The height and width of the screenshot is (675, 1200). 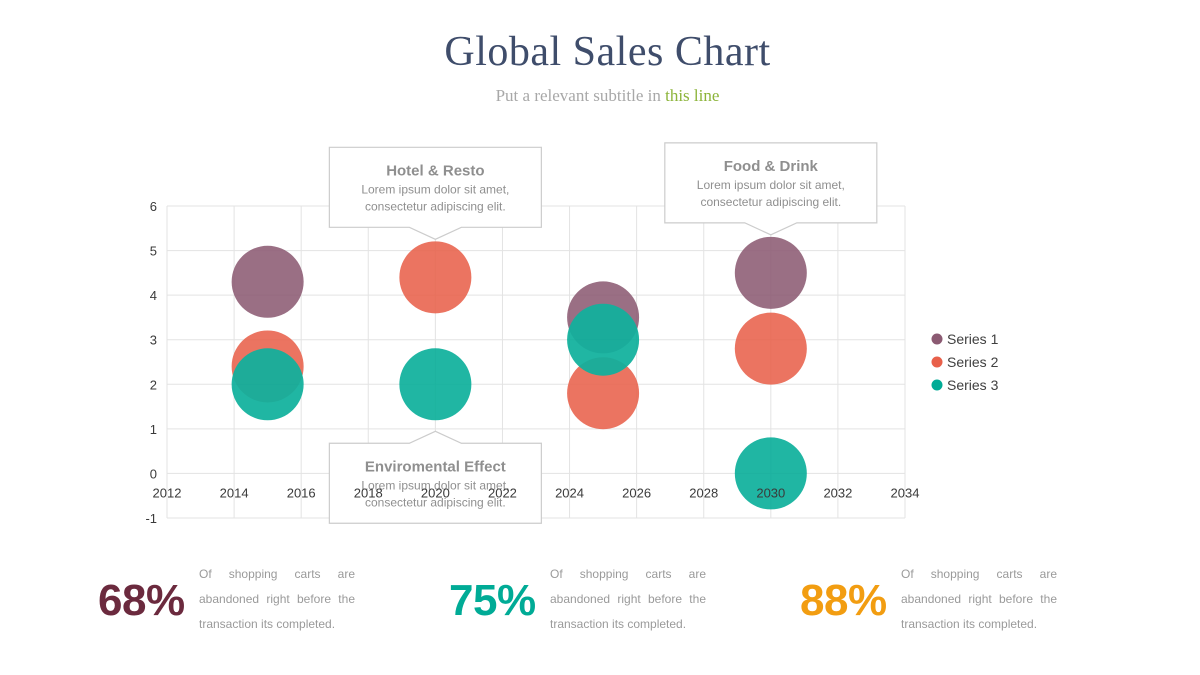 What do you see at coordinates (301, 492) in the screenshot?
I see `x-tick-label: 2016` at bounding box center [301, 492].